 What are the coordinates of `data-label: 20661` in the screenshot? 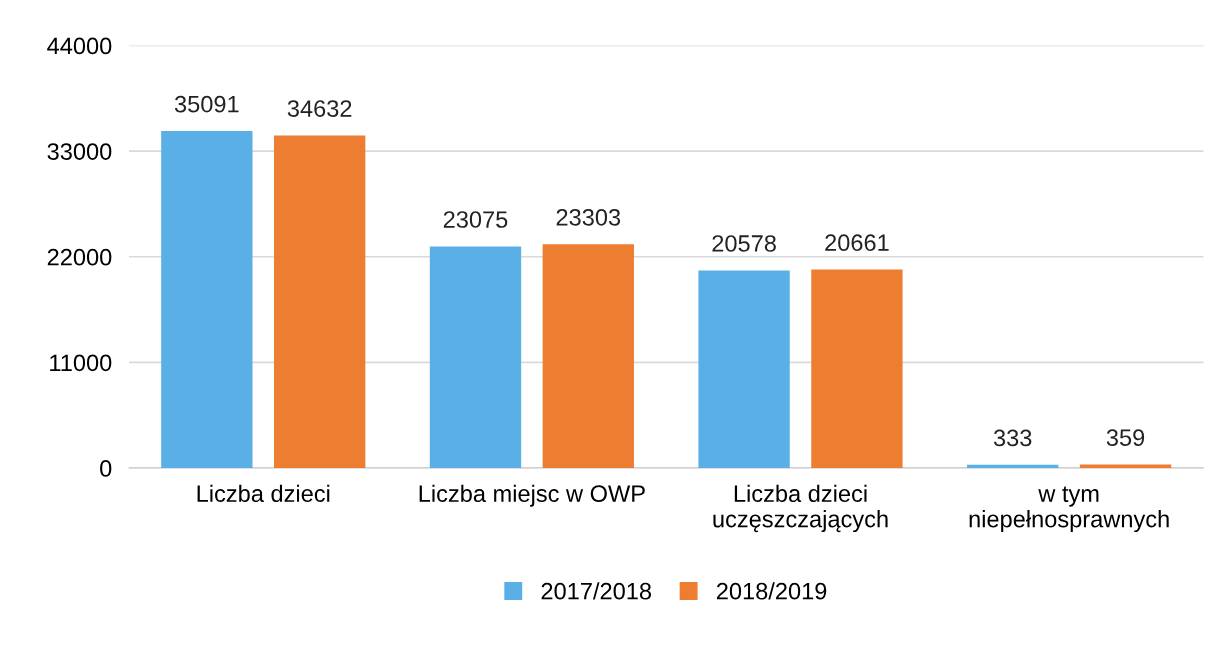 It's located at (857, 243).